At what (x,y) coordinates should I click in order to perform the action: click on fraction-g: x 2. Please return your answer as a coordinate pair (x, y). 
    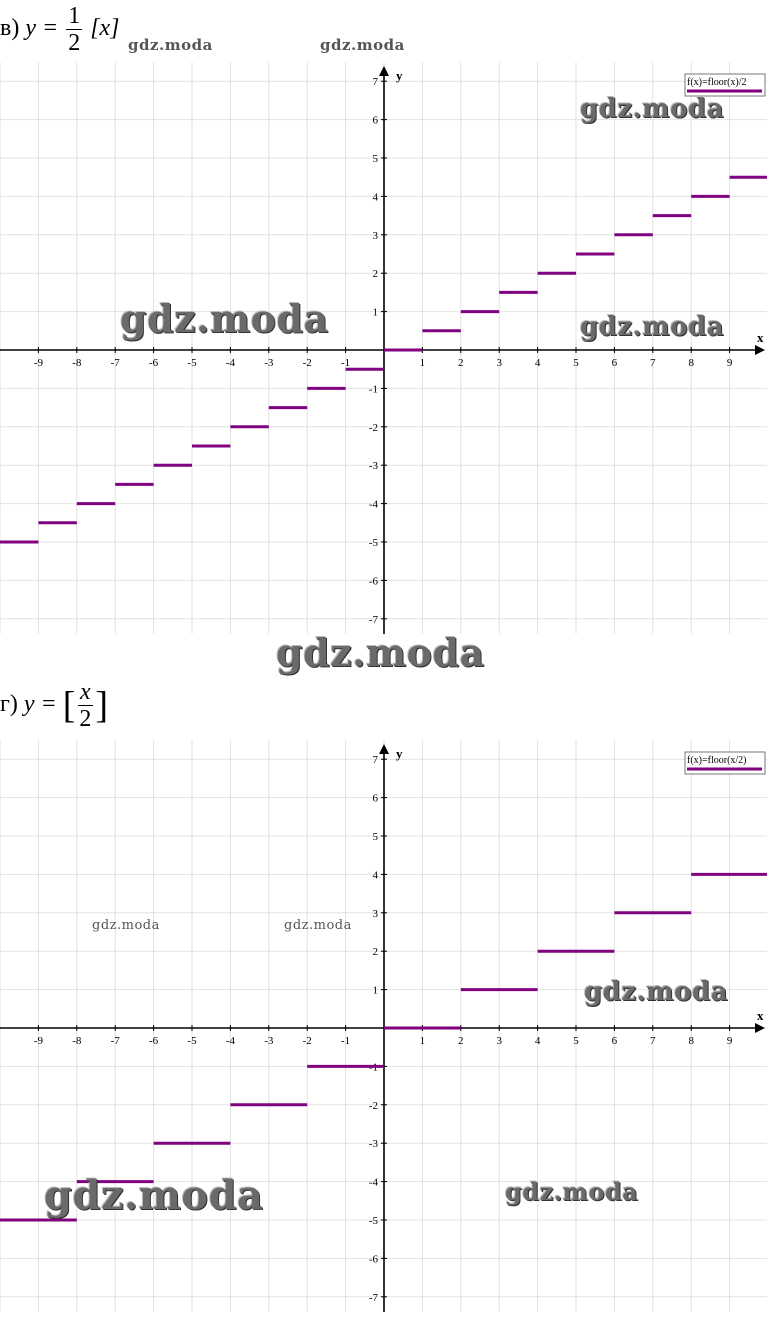
    Looking at the image, I should click on (85, 705).